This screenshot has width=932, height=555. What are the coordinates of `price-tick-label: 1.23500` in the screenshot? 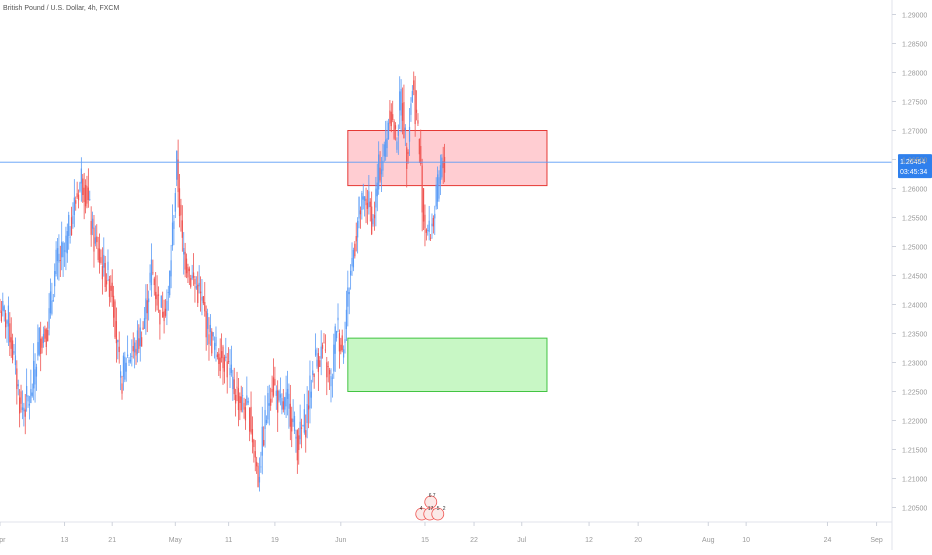 It's located at (914, 335).